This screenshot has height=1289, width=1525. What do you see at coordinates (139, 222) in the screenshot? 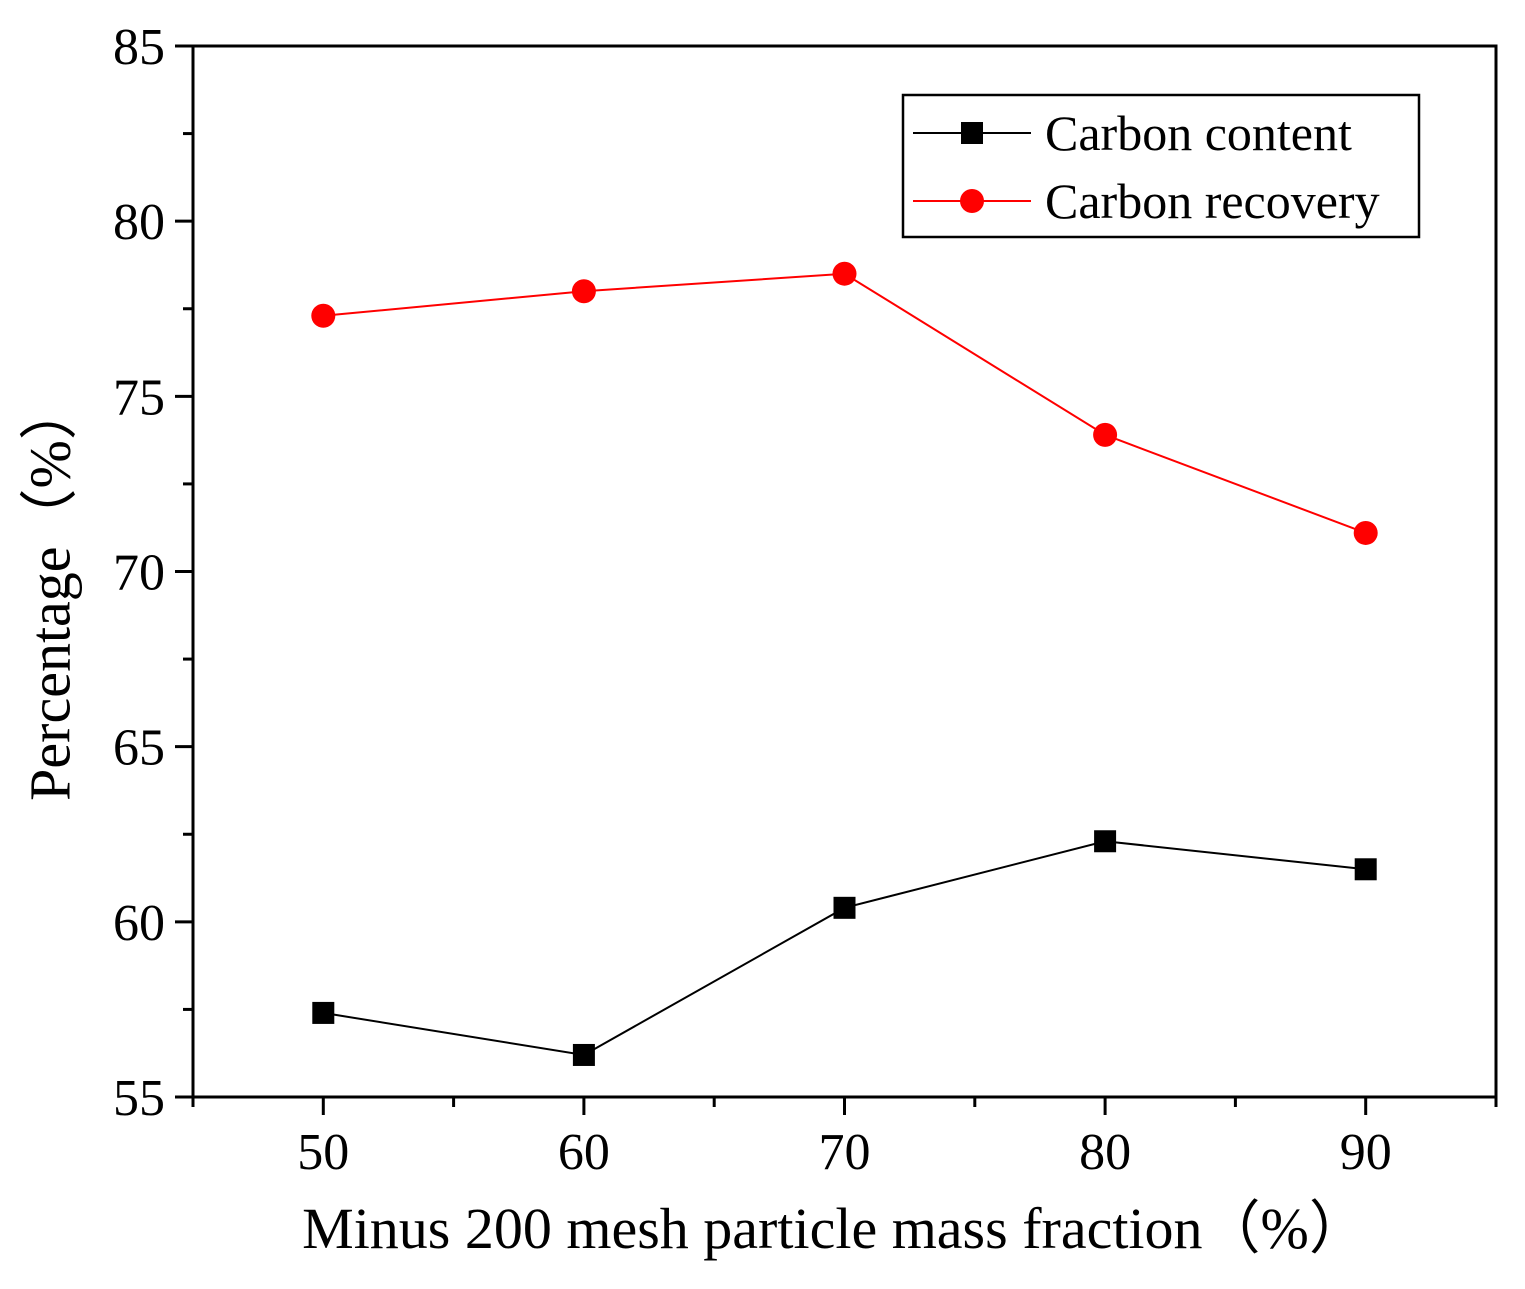
I see `y-tick-label: 80` at bounding box center [139, 222].